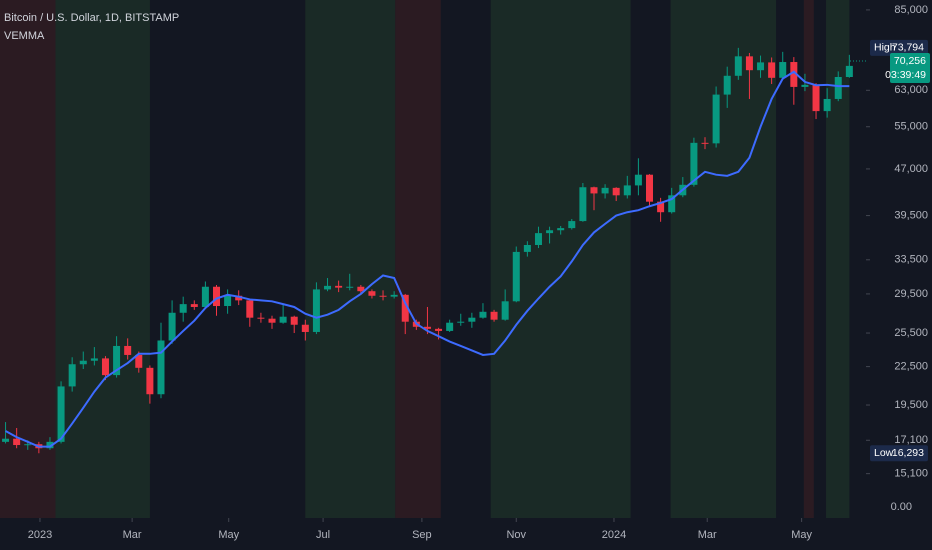 The width and height of the screenshot is (932, 550). I want to click on y-tick-label: 39,500, so click(911, 215).